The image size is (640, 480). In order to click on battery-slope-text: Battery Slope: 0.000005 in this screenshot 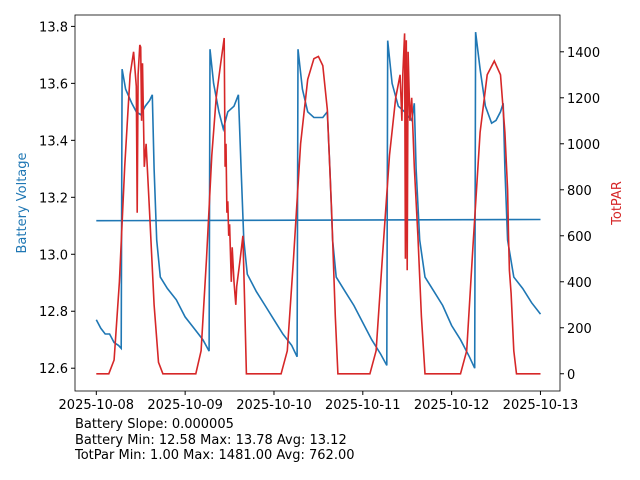, I will do `click(154, 424)`.